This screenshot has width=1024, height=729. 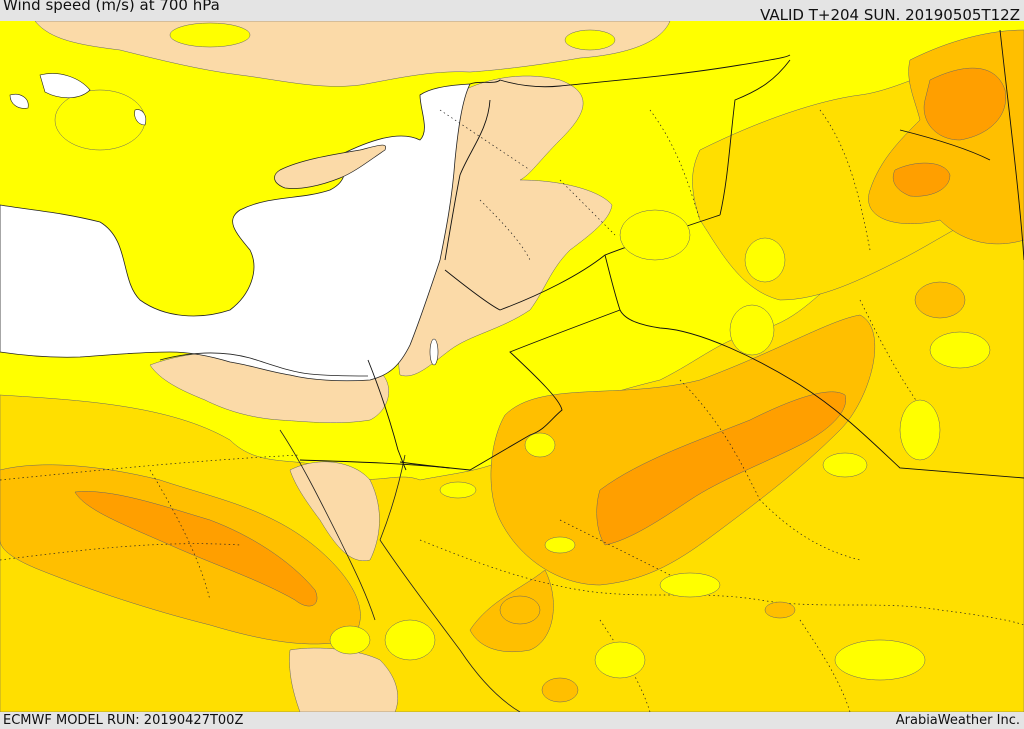 I want to click on gulf-of-suez, so click(x=327, y=525).